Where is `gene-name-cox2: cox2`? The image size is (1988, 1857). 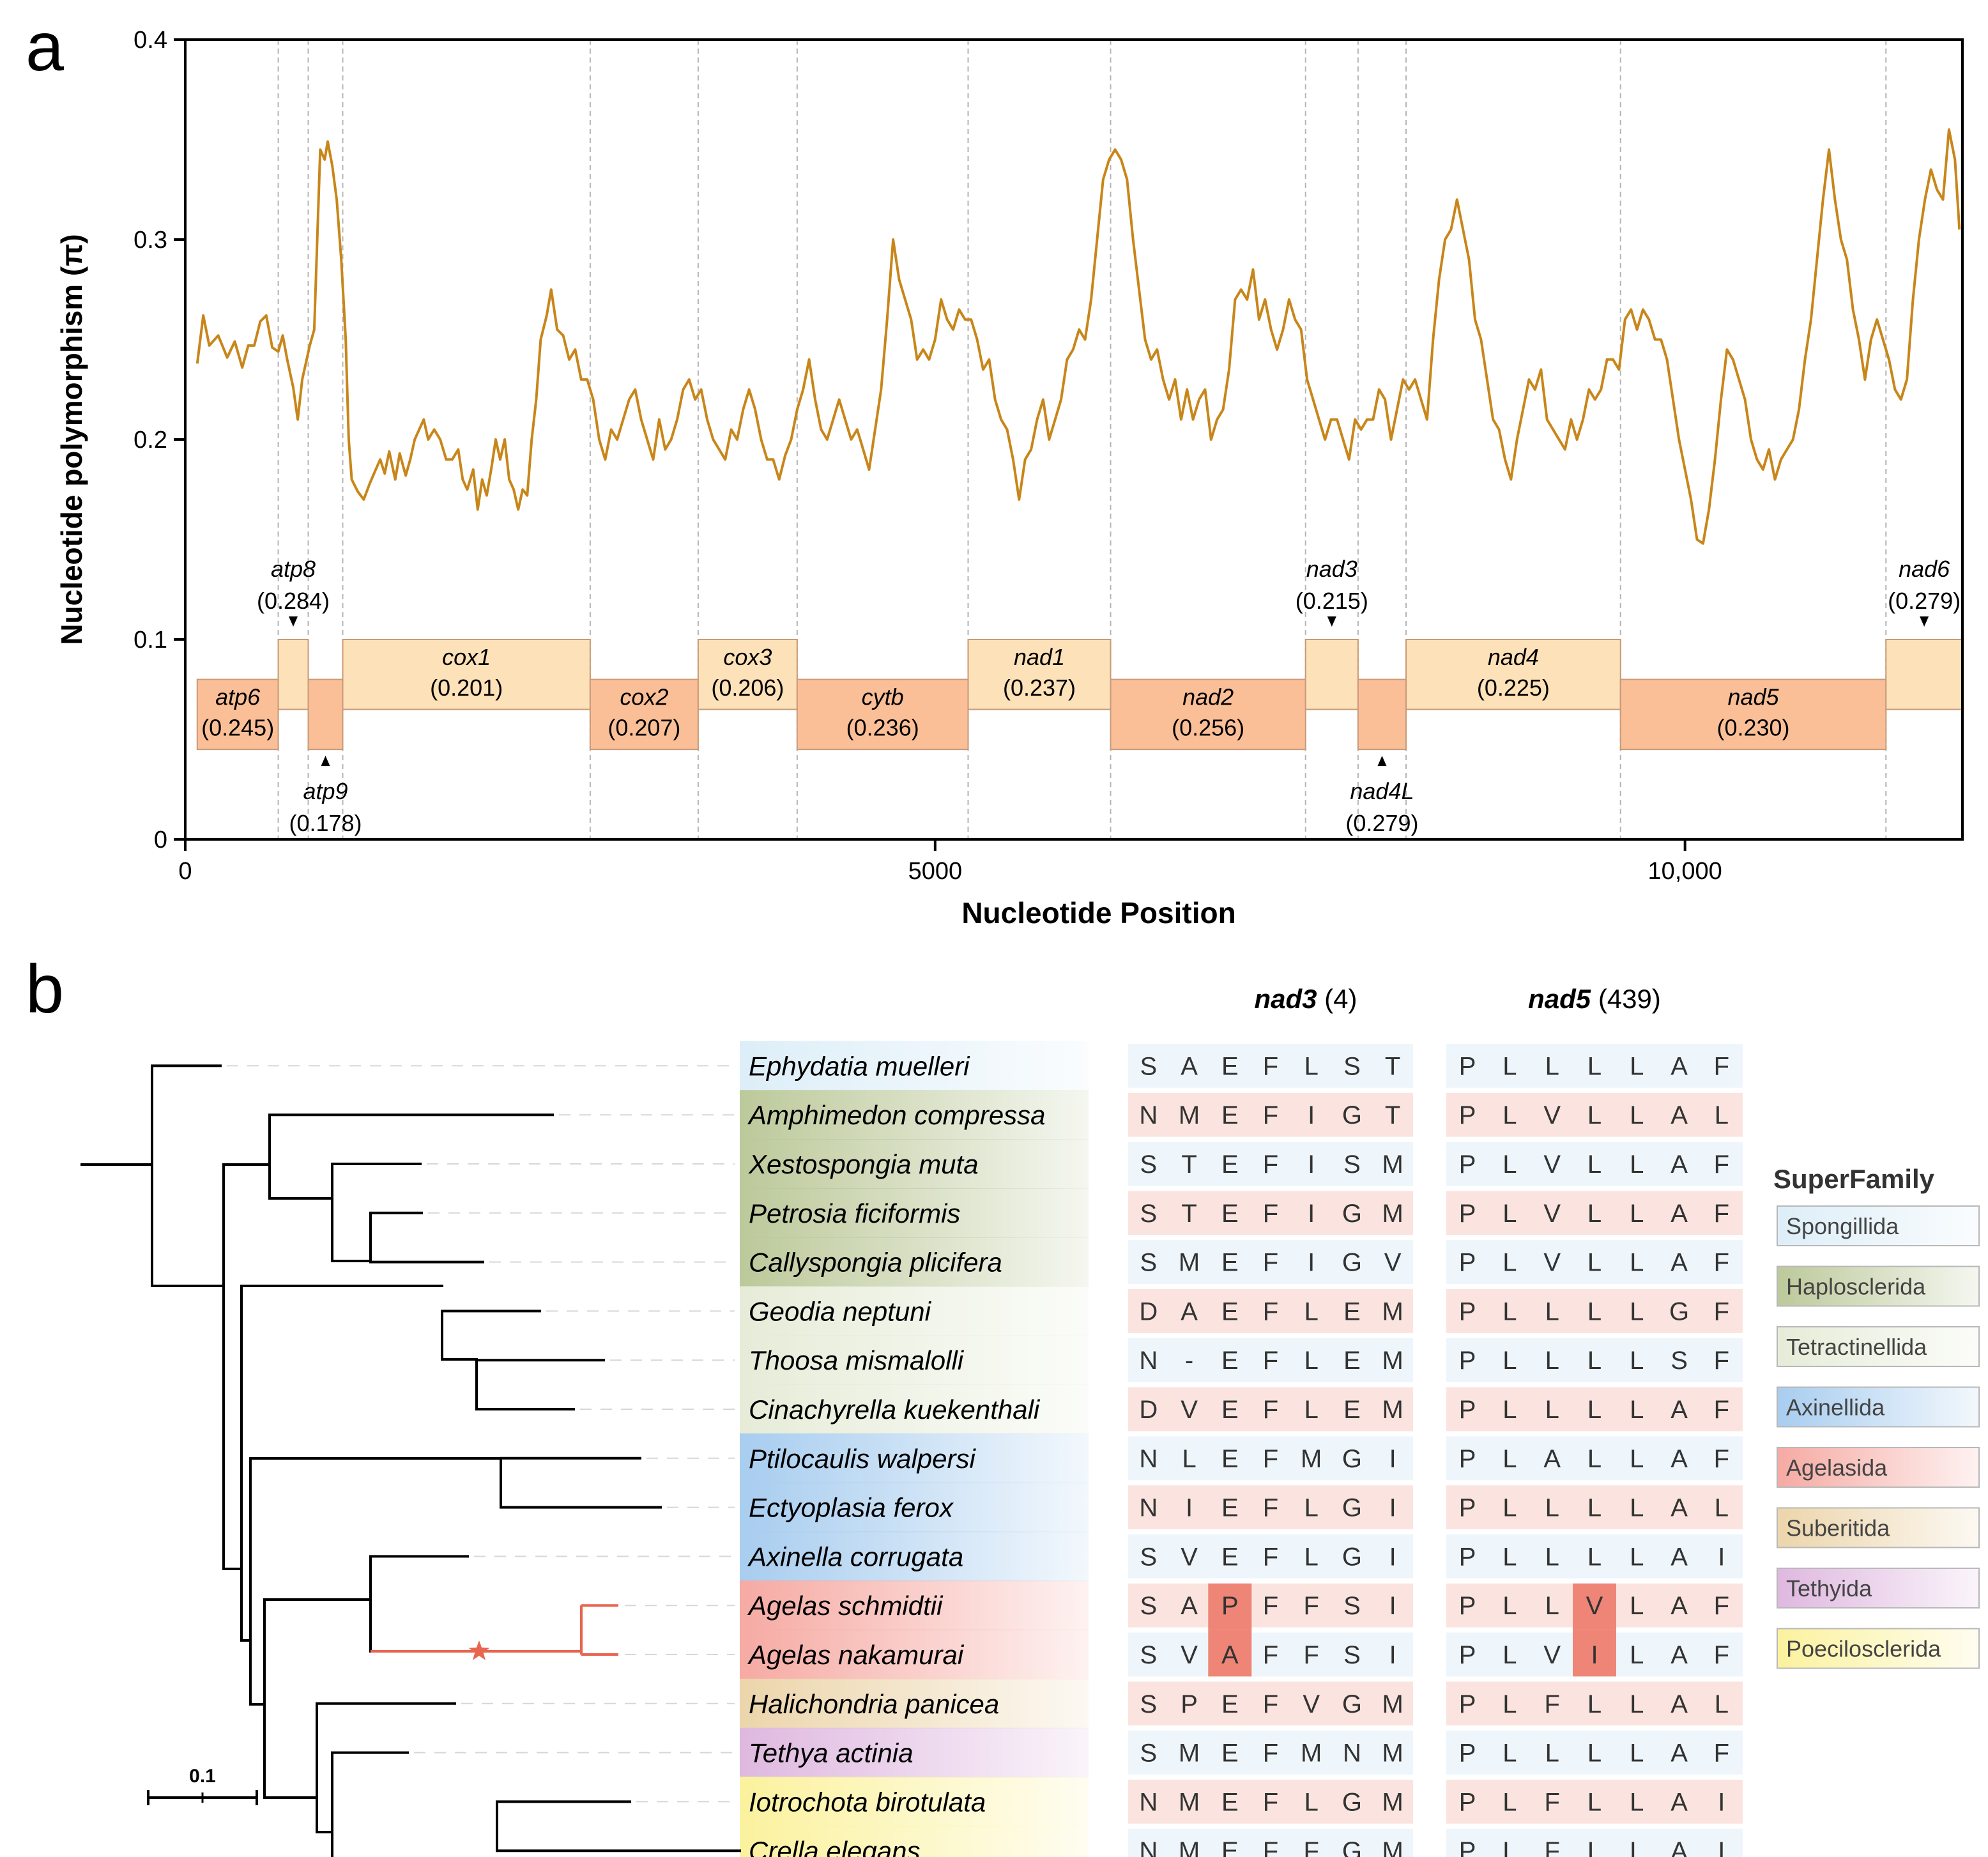
gene-name-cox2: cox2 is located at coordinates (644, 697).